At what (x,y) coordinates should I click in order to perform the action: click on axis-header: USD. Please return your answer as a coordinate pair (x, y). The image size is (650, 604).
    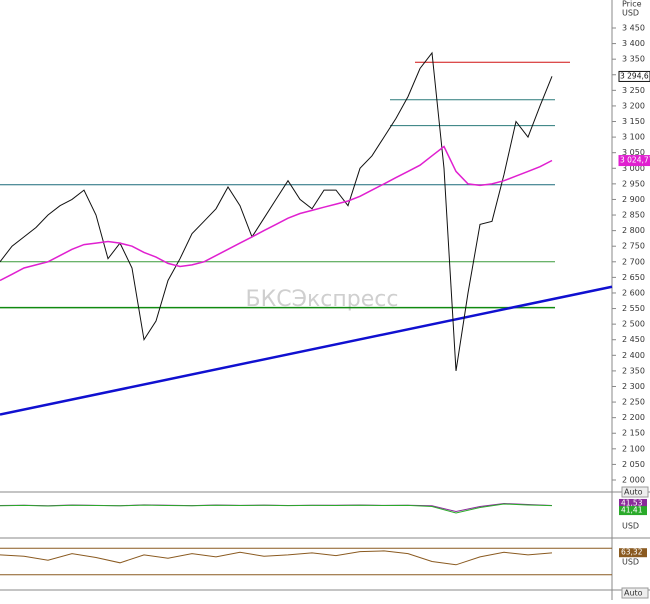
    Looking at the image, I should click on (630, 13).